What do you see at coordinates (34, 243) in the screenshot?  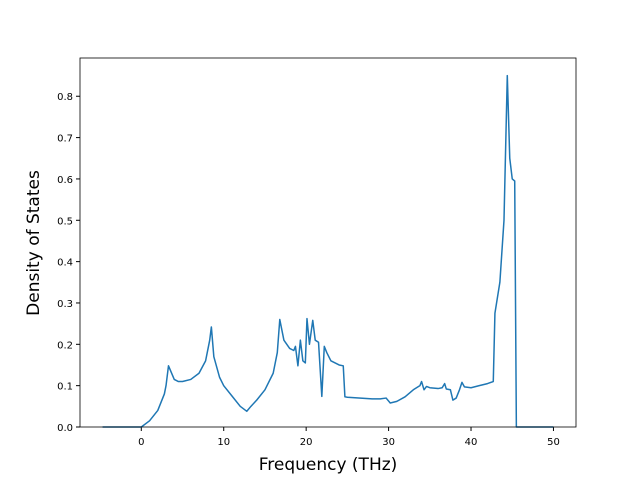 I see `y-axis-label: Density of States` at bounding box center [34, 243].